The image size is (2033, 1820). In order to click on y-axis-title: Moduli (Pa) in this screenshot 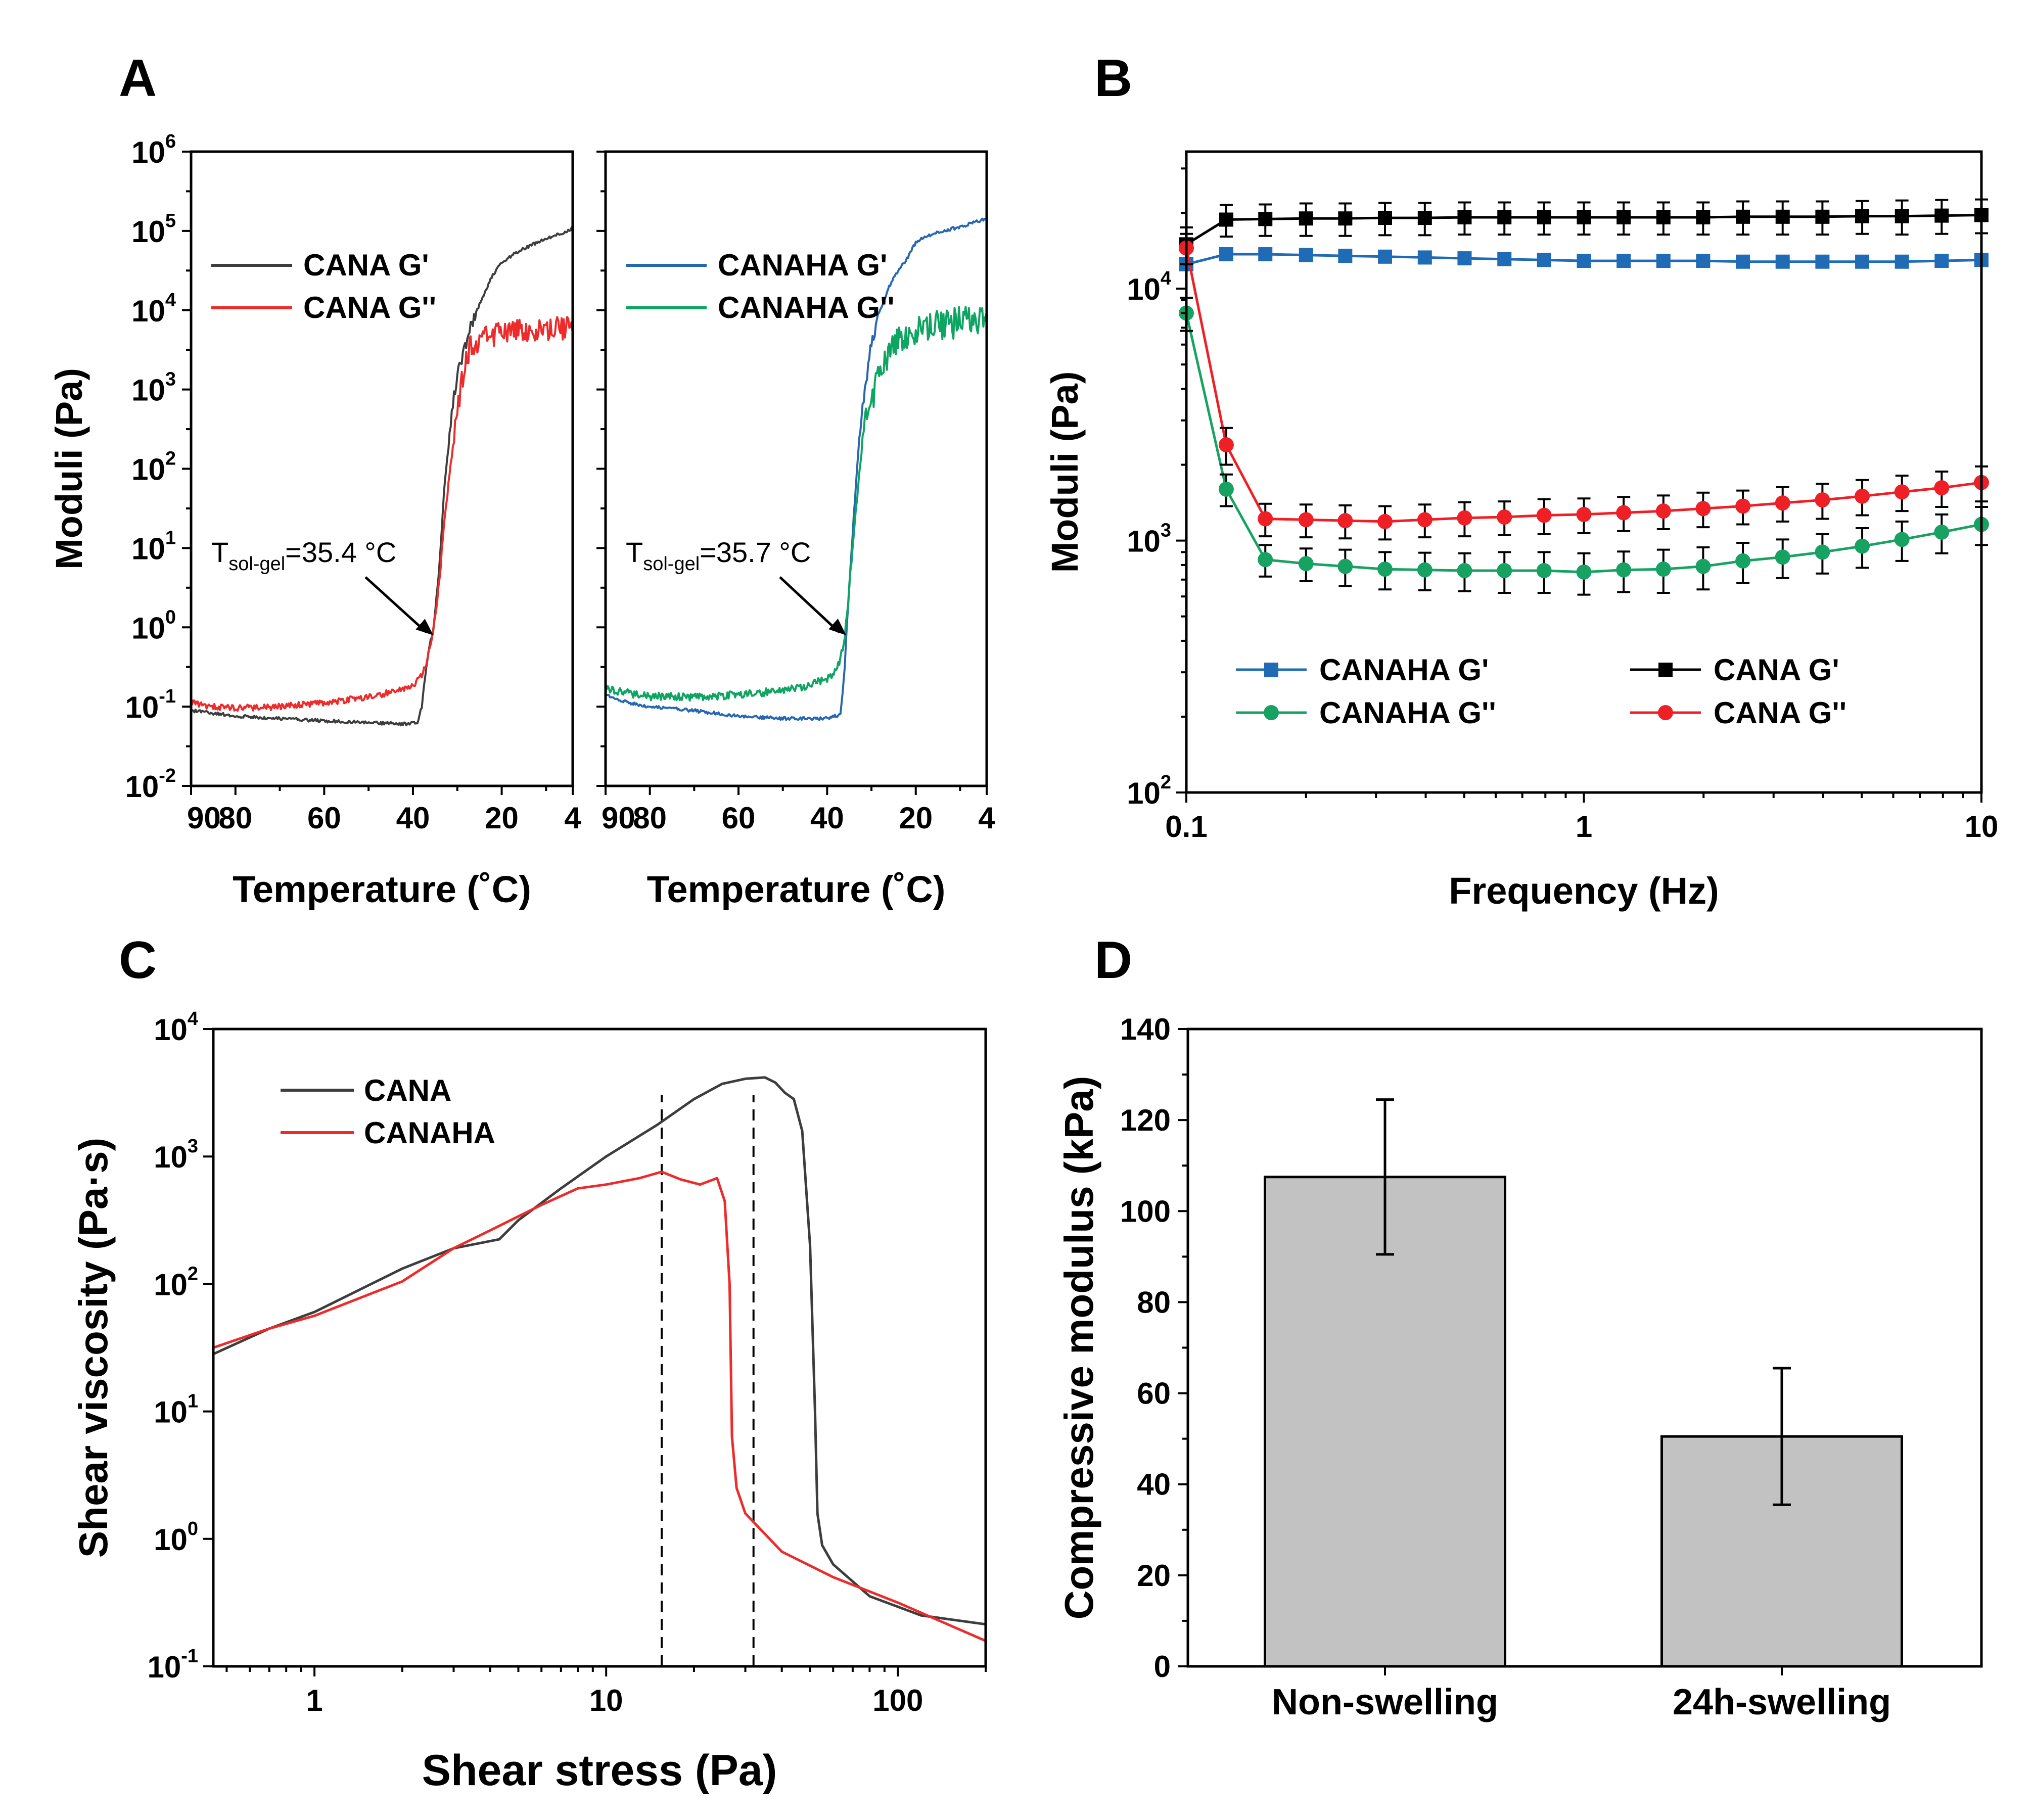, I will do `click(69, 469)`.